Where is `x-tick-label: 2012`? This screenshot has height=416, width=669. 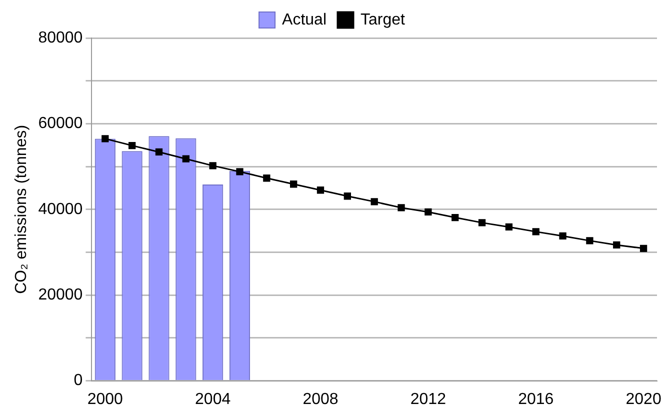 x-tick-label: 2012 is located at coordinates (428, 399).